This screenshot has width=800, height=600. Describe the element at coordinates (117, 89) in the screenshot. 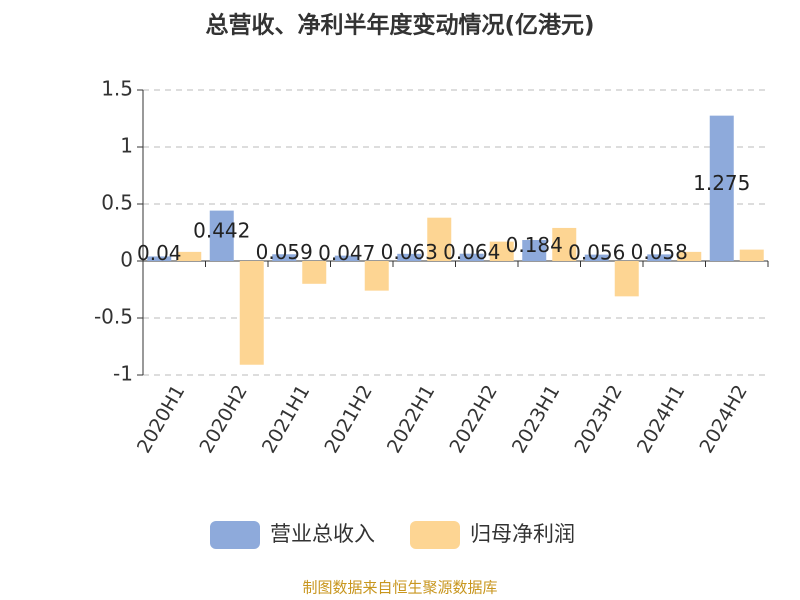

I see `y-tick-label: 1.5` at that location.